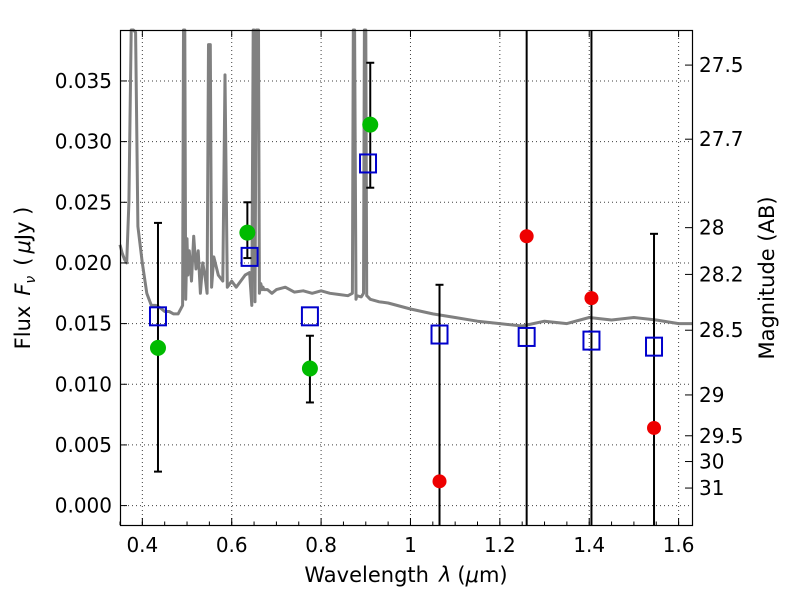 The height and width of the screenshot is (600, 800). What do you see at coordinates (142, 545) in the screenshot?
I see `x-tick-label: 0.4` at bounding box center [142, 545].